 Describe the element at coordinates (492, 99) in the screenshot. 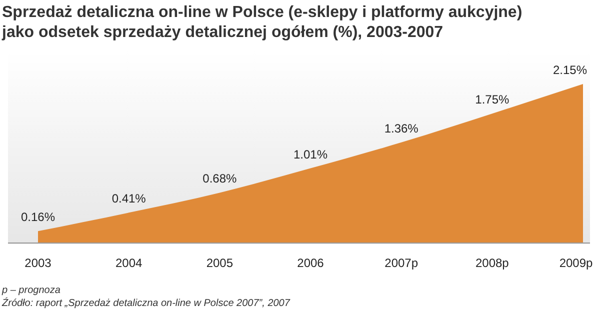

I see `data-label: 1.75%` at that location.